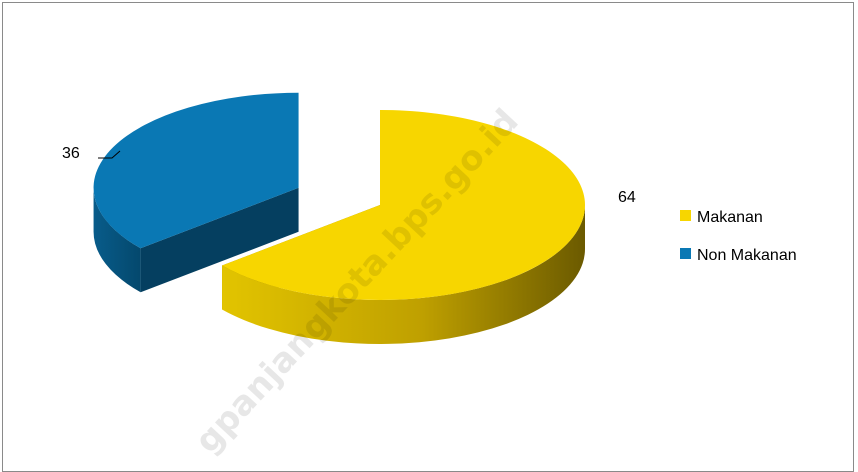 The image size is (858, 472). What do you see at coordinates (747, 255) in the screenshot?
I see `legend-label-non-makanan: Non Makanan` at bounding box center [747, 255].